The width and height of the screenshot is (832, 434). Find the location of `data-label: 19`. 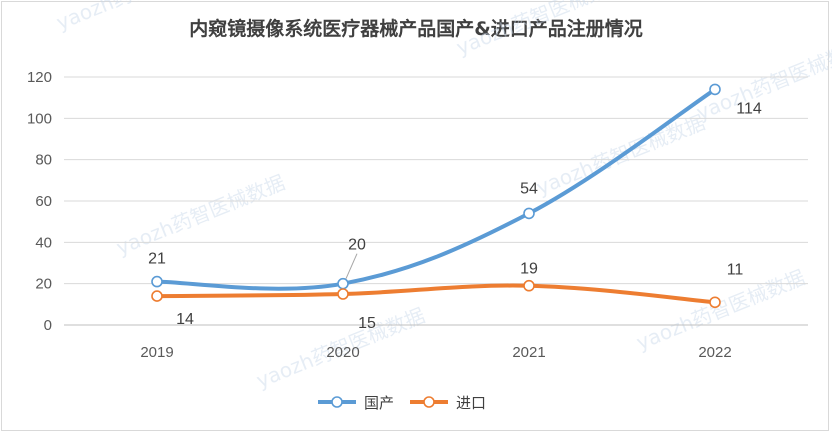

data-label: 19 is located at coordinates (529, 269).